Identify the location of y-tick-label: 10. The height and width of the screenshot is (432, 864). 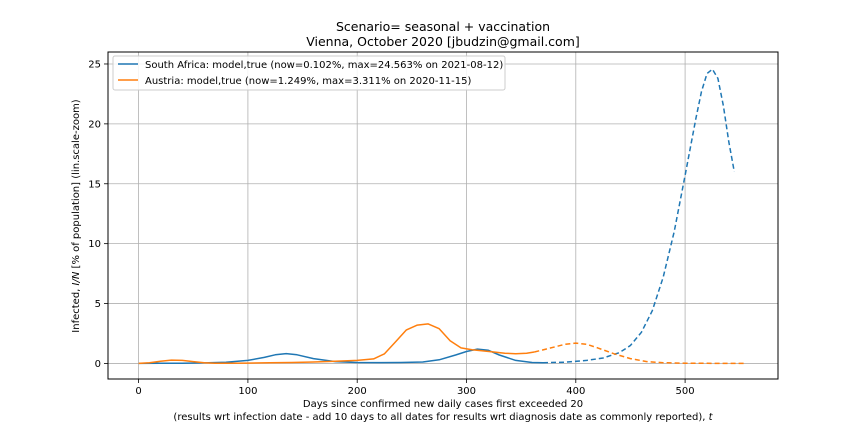
(94, 244).